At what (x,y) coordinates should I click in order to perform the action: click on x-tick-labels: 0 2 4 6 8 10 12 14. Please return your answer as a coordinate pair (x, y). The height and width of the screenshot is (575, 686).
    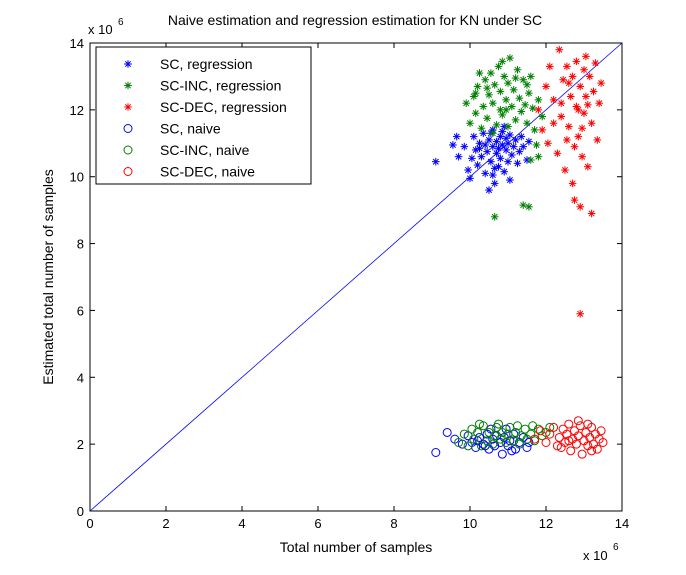
    Looking at the image, I should click on (357, 523).